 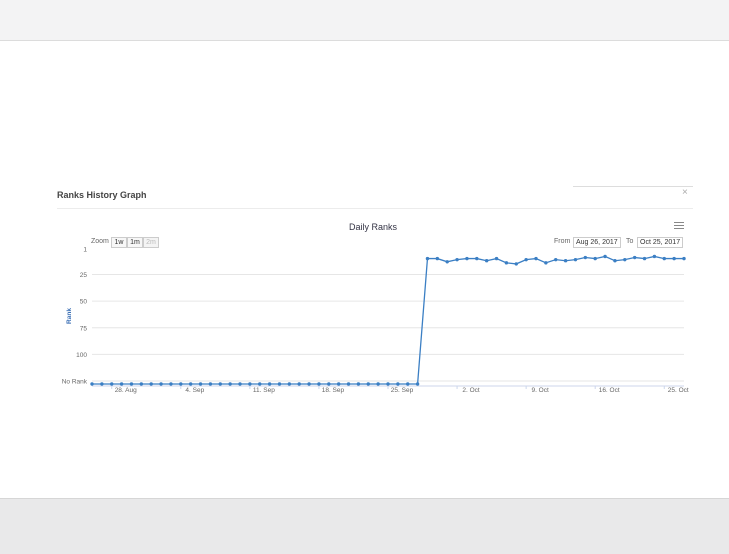 I want to click on to-date-input: Oct 25, 2017, so click(x=660, y=242).